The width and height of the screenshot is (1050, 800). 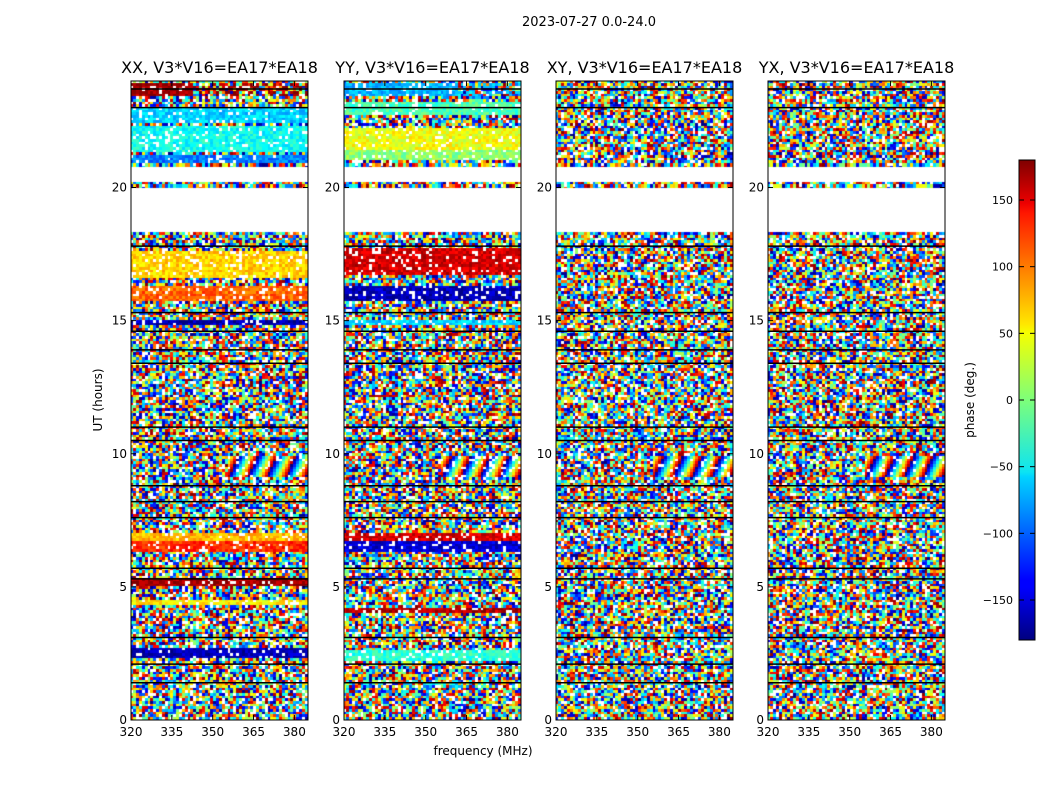 I want to click on panel-3-heatmap, so click(x=644, y=400).